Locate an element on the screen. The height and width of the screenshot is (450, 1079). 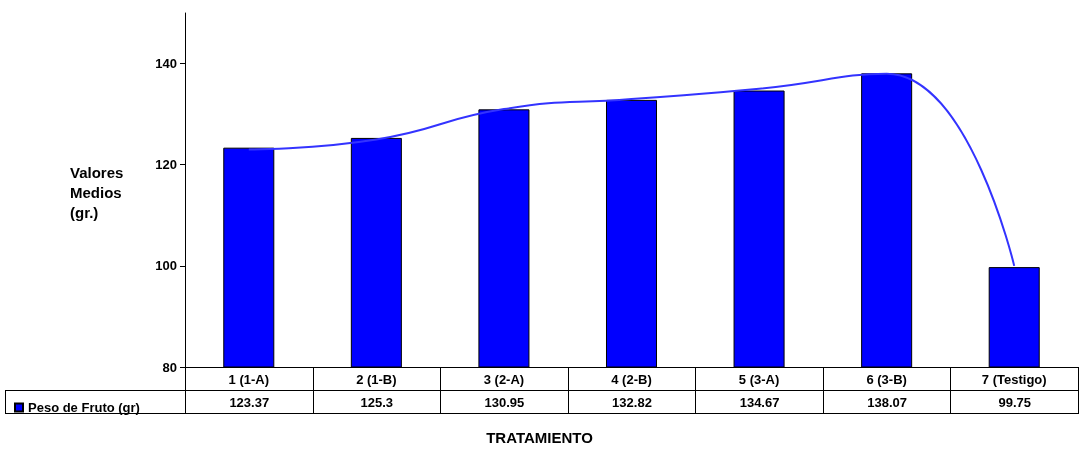
data-label: 123.37 is located at coordinates (249, 402).